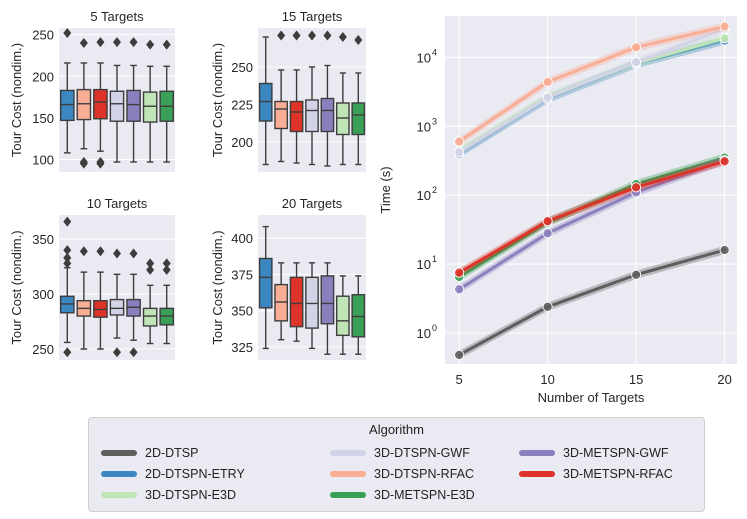  What do you see at coordinates (117, 203) in the screenshot?
I see `panel-title: 10 Targets` at bounding box center [117, 203].